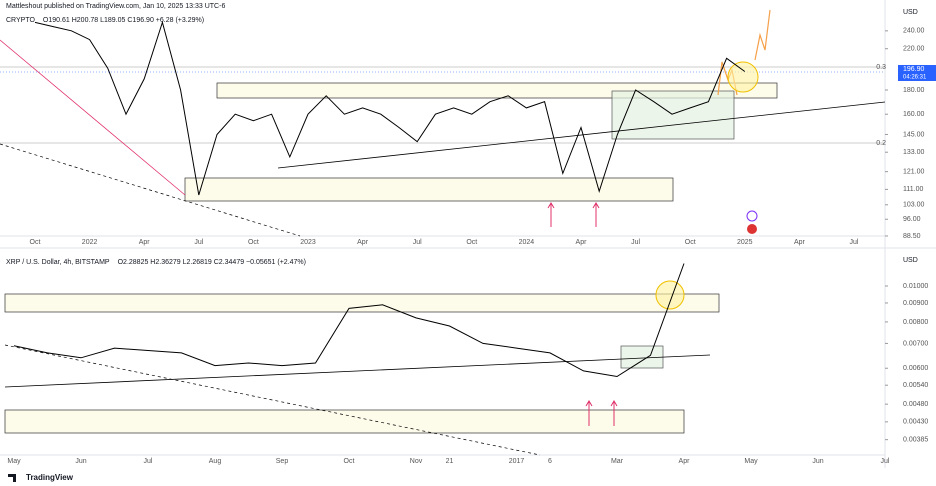  Describe the element at coordinates (215, 461) in the screenshot. I see `x-tick-label: Aug` at that location.